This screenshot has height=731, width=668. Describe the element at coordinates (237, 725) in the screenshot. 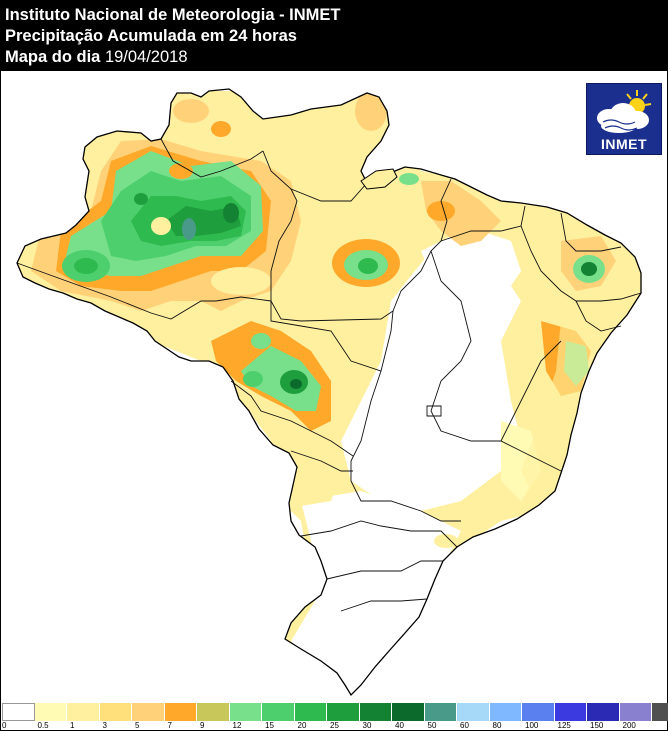

I see `legend-tick: 12` at that location.